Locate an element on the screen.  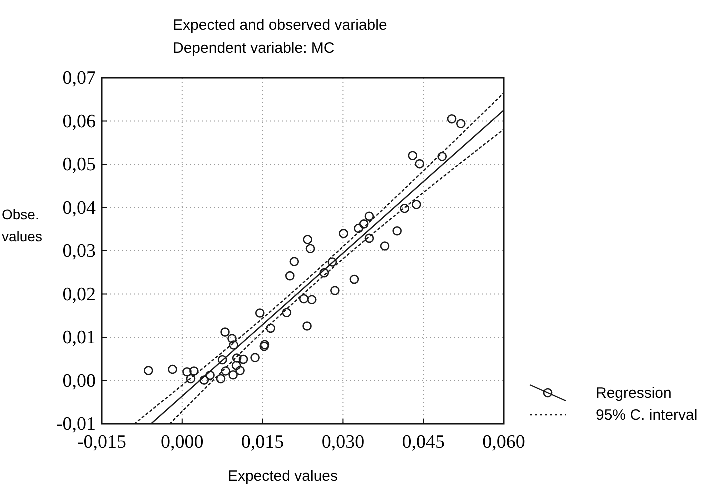
y-tick-label: 0,07 is located at coordinates (79, 78).